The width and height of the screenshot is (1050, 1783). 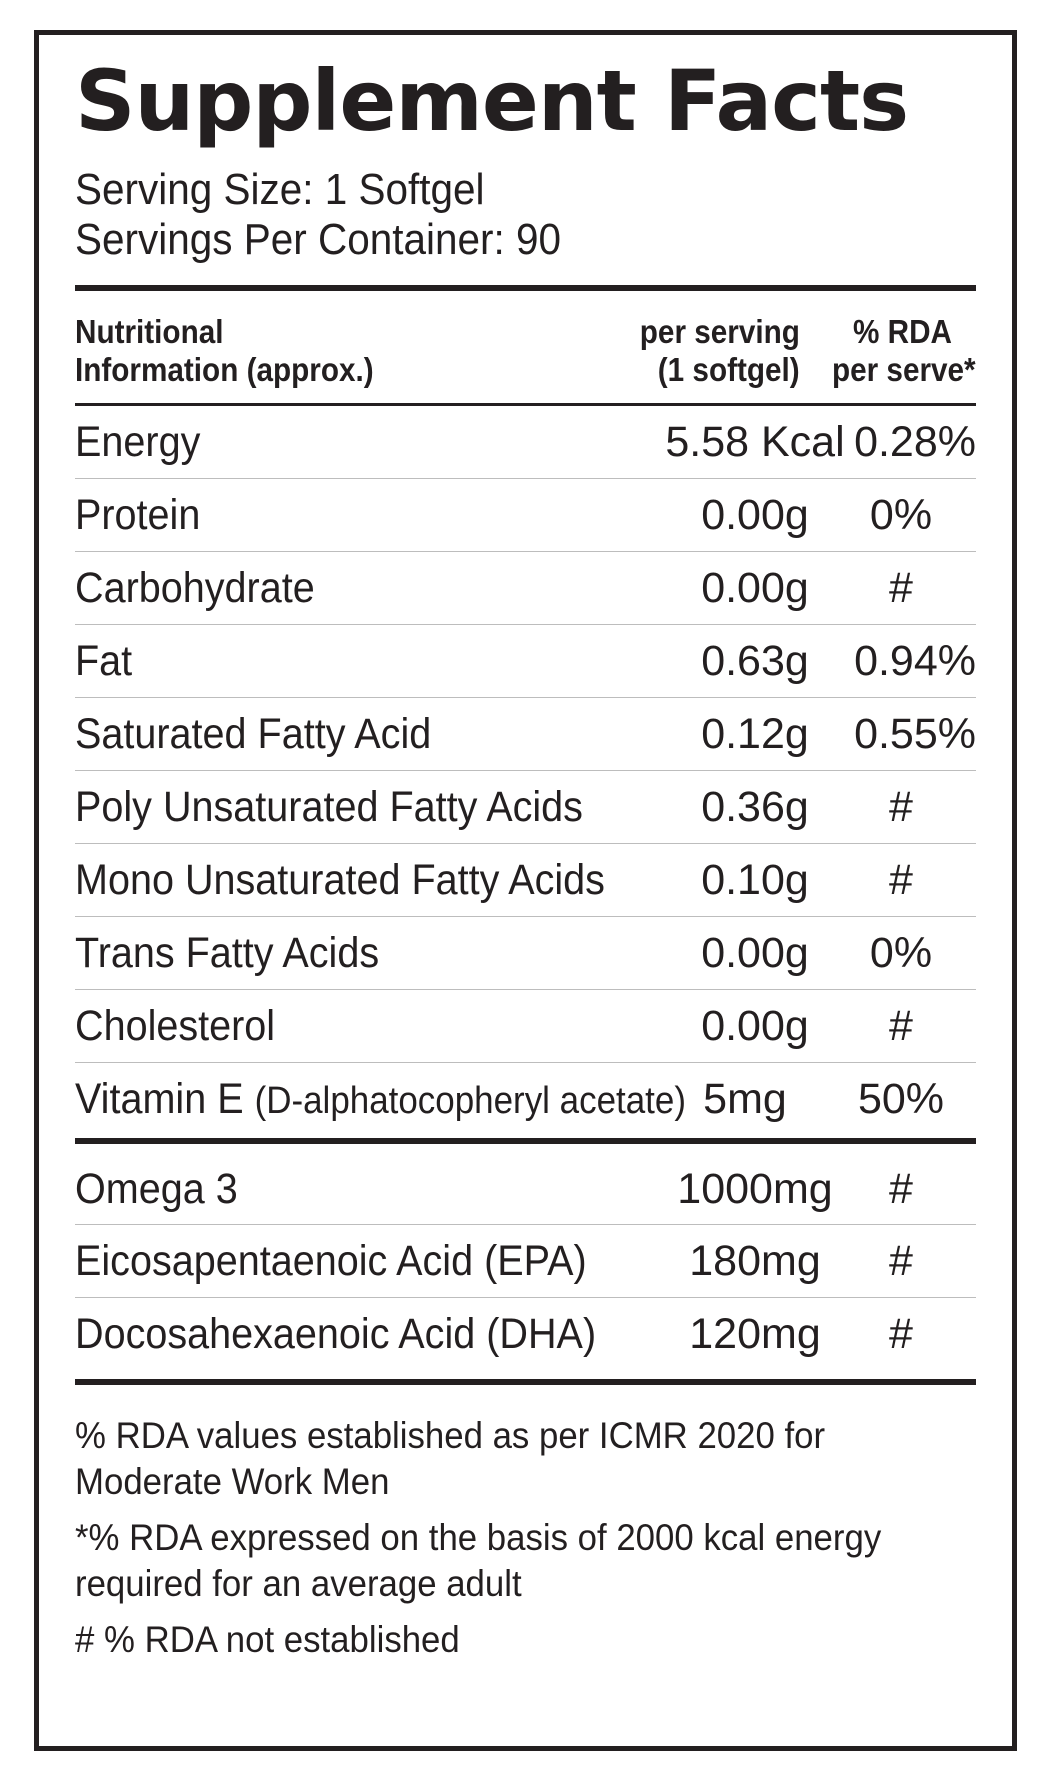 I want to click on omega-row: Docosahexaenoic Acid (DHA) 120mg #, so click(x=525, y=1334).